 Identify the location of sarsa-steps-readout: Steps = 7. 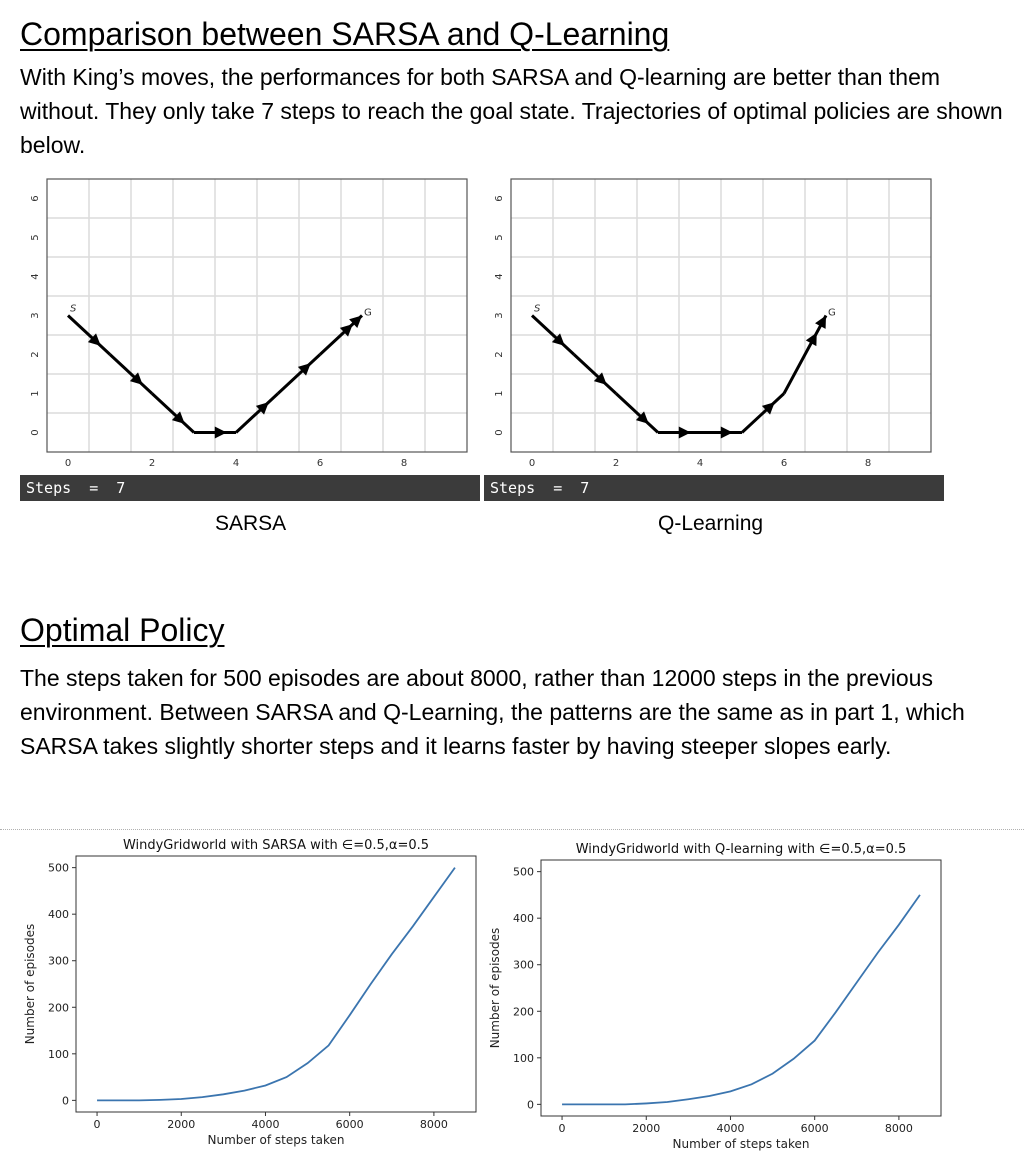
(250, 488).